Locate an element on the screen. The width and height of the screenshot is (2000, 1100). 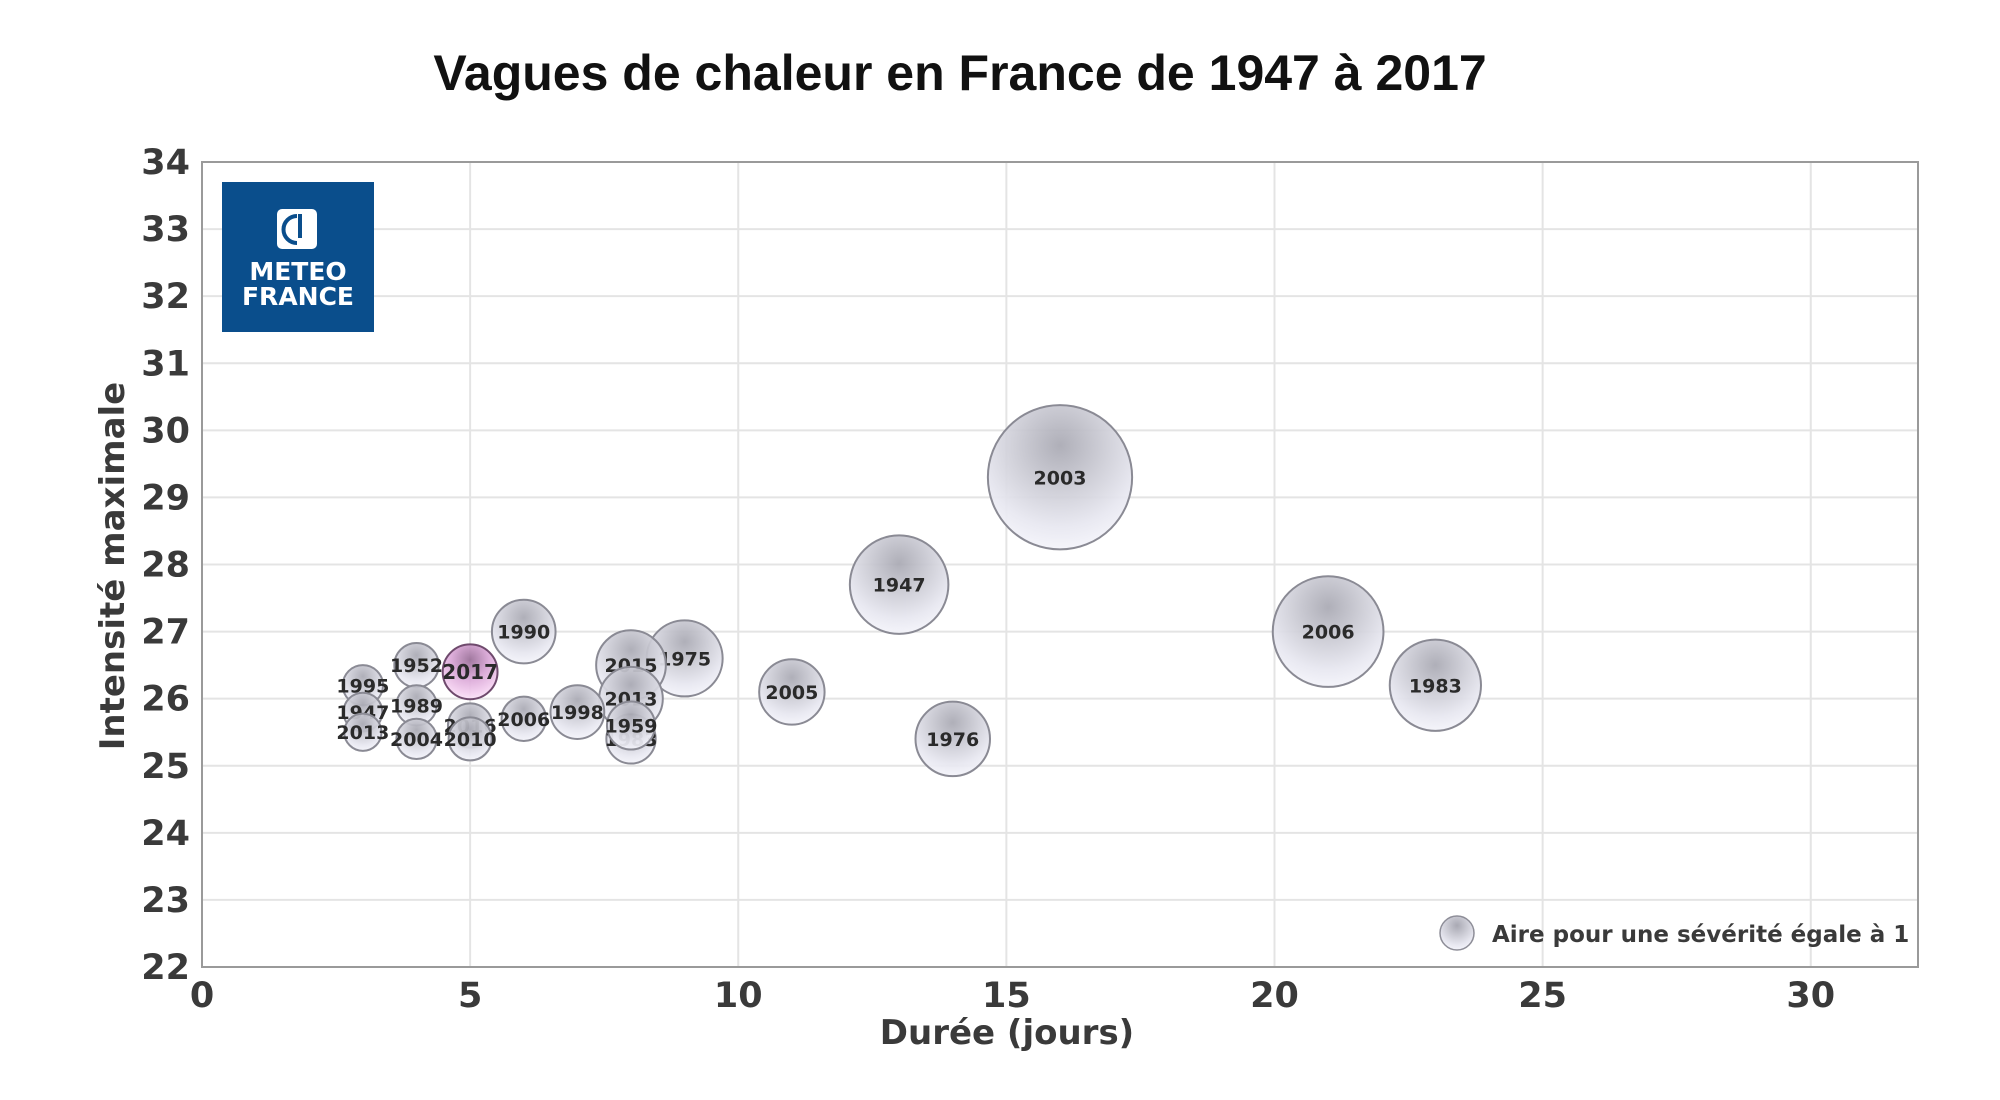
bubble-1959: 1959 is located at coordinates (631, 725).